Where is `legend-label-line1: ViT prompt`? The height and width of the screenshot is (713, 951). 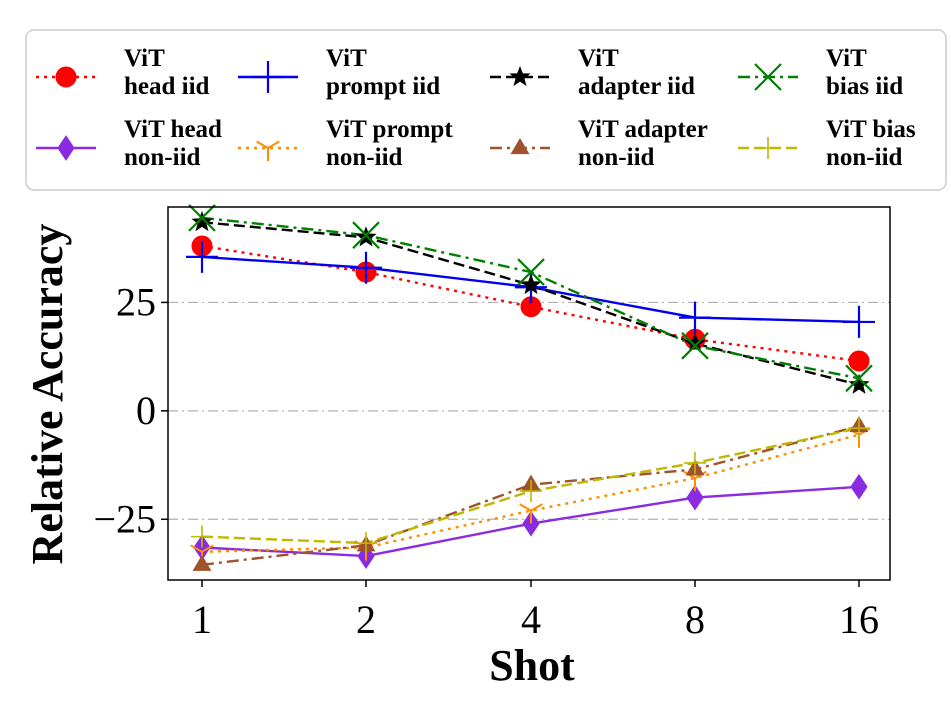
legend-label-line1: ViT prompt is located at coordinates (389, 129).